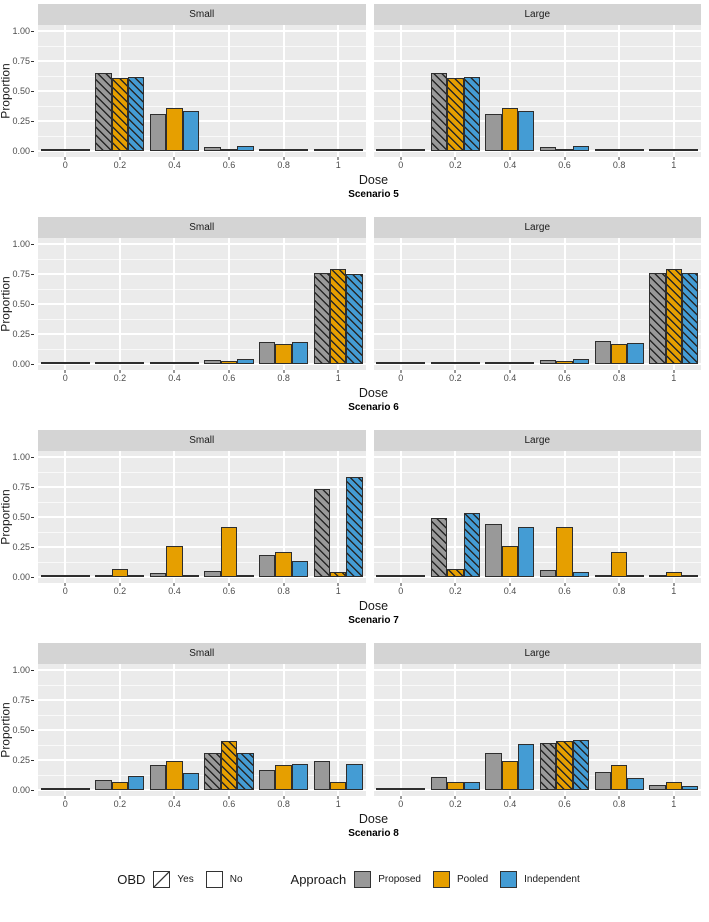 Image resolution: width=709 pixels, height=922 pixels. I want to click on scenario-caption: Scenario 6, so click(373, 407).